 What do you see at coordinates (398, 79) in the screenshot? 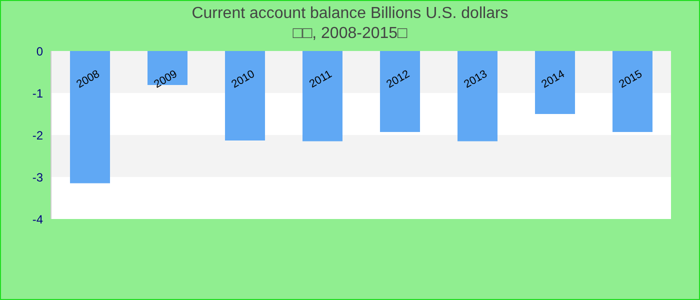
I see `x-tick-label: 2012` at bounding box center [398, 79].